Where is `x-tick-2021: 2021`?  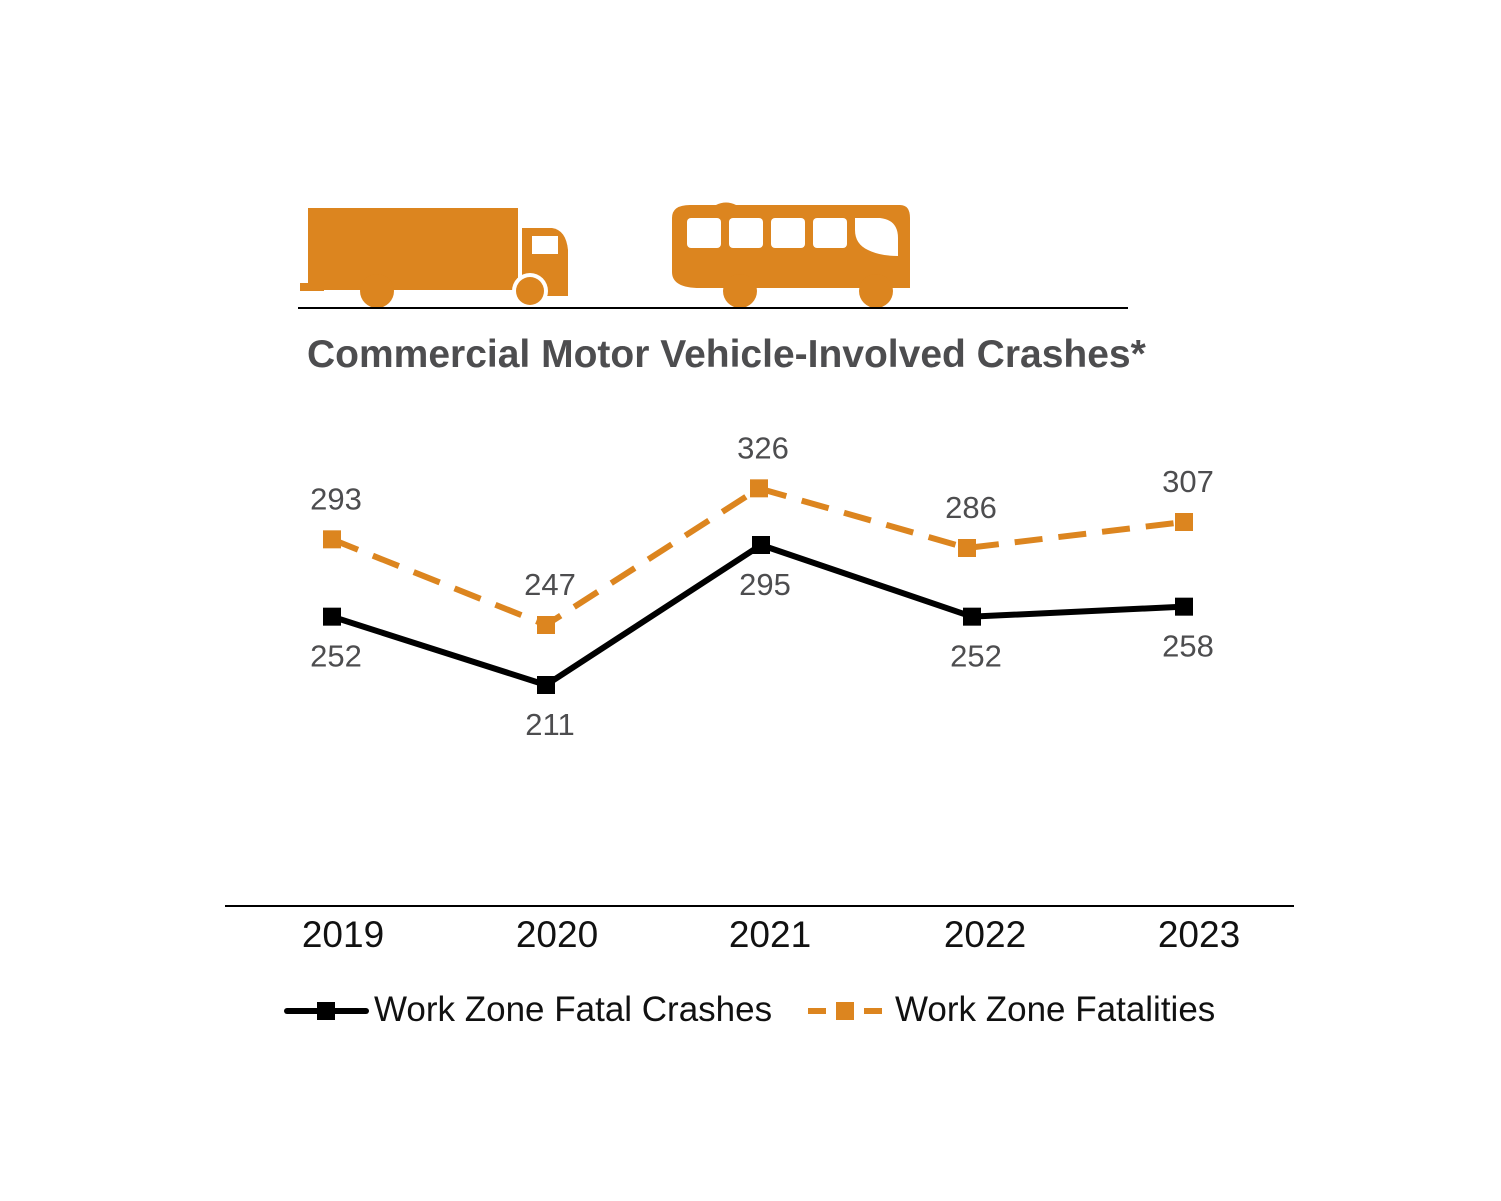 x-tick-2021: 2021 is located at coordinates (770, 934).